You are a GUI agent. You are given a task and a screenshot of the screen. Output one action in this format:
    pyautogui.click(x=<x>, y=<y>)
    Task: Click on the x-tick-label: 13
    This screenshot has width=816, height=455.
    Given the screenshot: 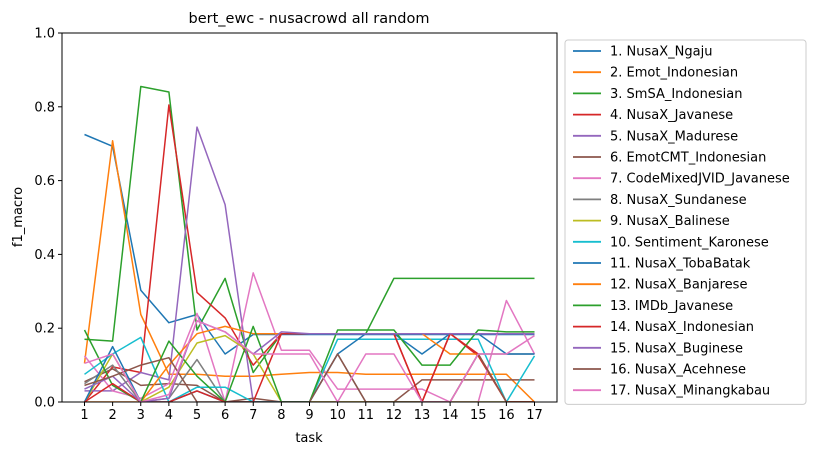 What is the action you would take?
    pyautogui.click(x=422, y=415)
    